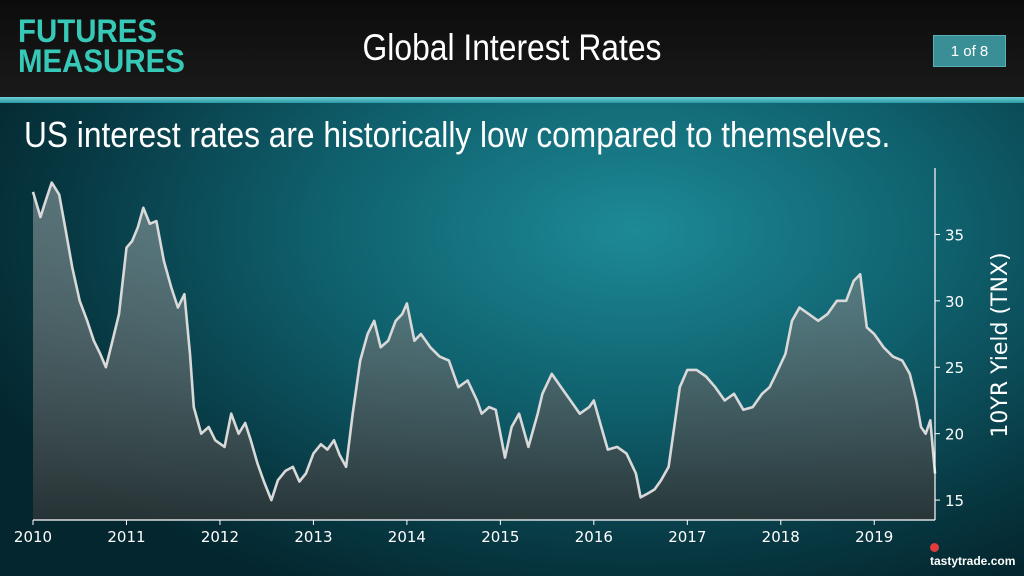 This screenshot has width=1024, height=576. What do you see at coordinates (594, 537) in the screenshot?
I see `x-tick-label: 2016` at bounding box center [594, 537].